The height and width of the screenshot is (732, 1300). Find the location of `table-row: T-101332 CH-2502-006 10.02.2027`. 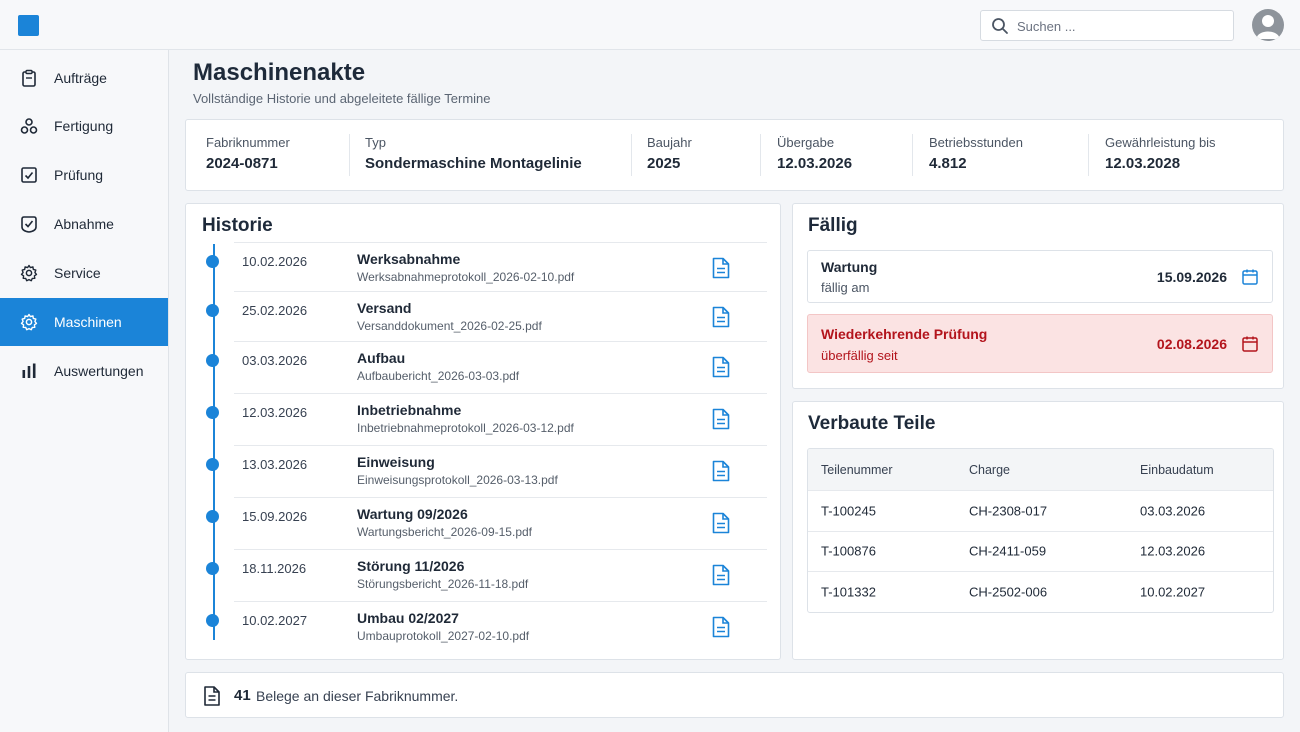

table-row: T-101332 CH-2502-006 10.02.2027 is located at coordinates (1040, 591).